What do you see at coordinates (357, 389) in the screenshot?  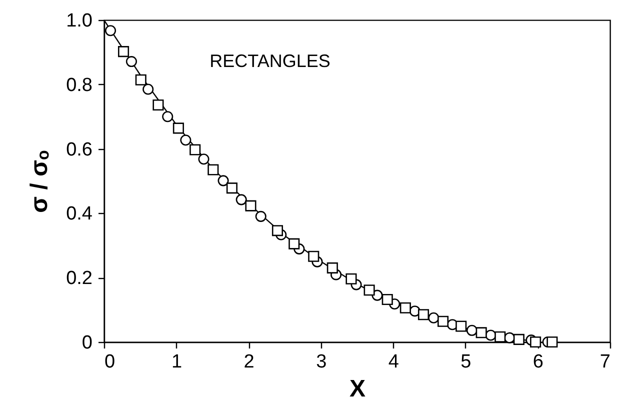 I see `x-axis-title: X` at bounding box center [357, 389].